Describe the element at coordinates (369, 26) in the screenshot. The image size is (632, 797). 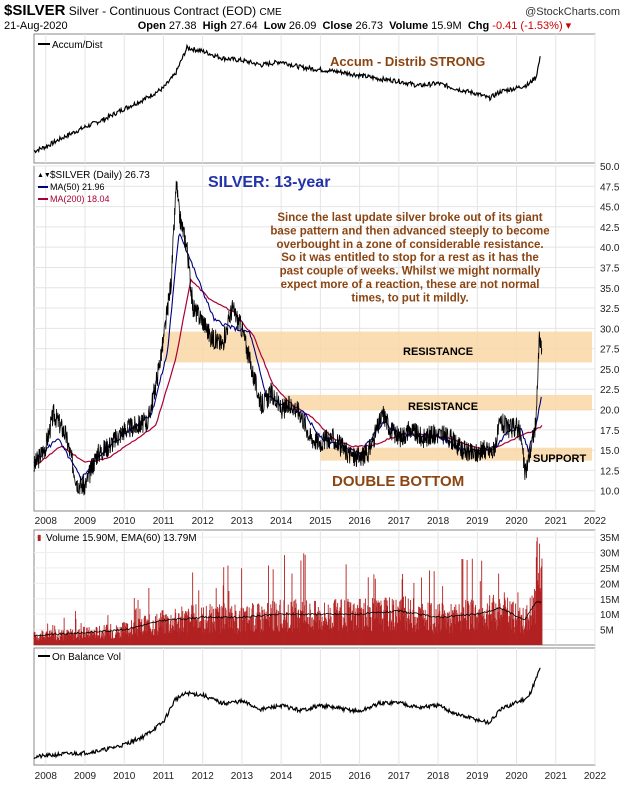
I see `close-value: 26.73` at that location.